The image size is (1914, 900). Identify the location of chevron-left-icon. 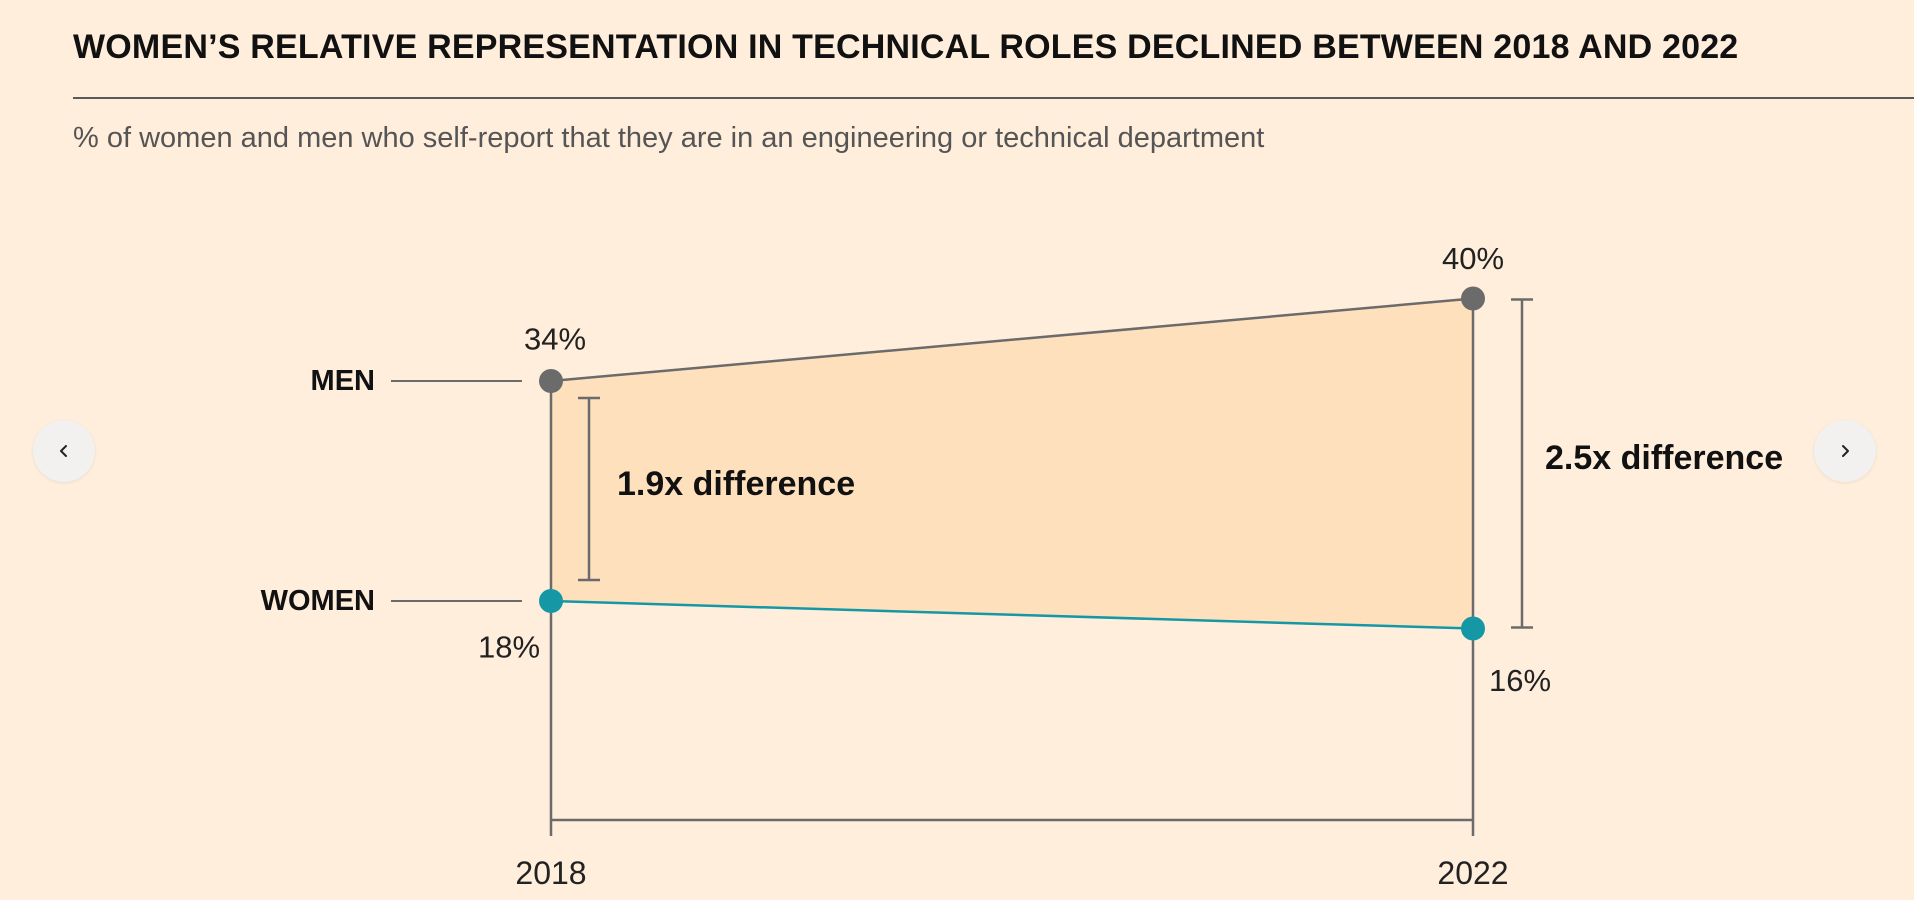
(63, 451).